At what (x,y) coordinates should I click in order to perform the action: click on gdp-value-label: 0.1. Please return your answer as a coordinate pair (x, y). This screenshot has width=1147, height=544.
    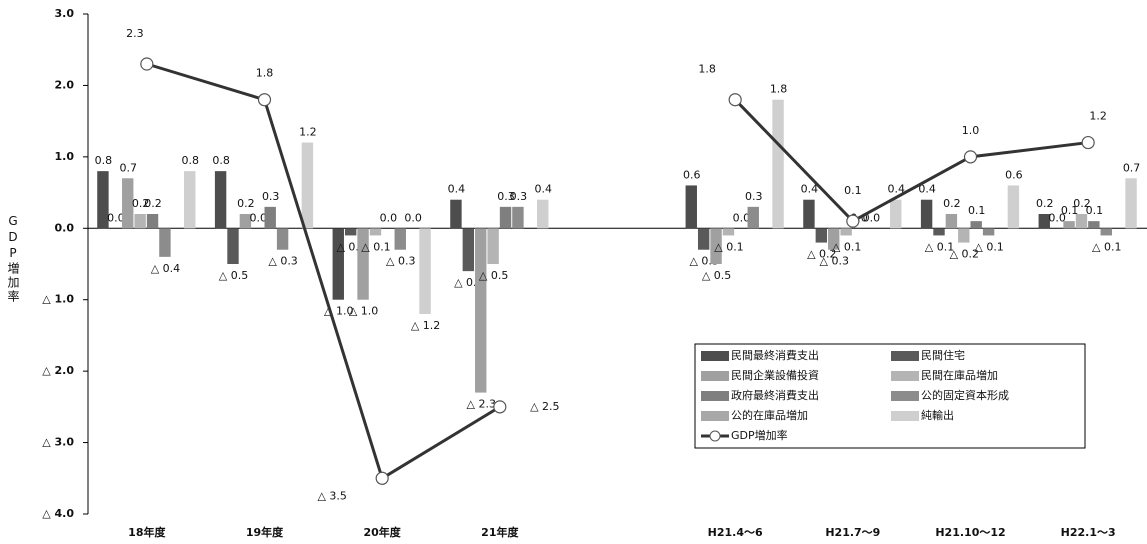
    Looking at the image, I should click on (853, 190).